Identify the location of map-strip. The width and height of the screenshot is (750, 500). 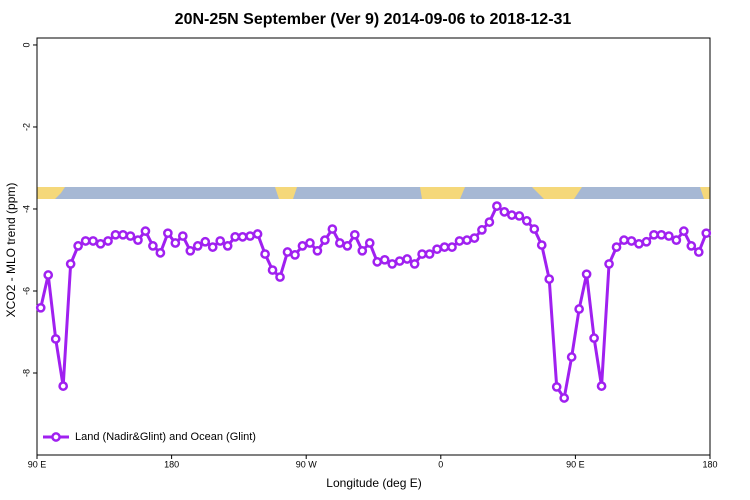
(373, 193).